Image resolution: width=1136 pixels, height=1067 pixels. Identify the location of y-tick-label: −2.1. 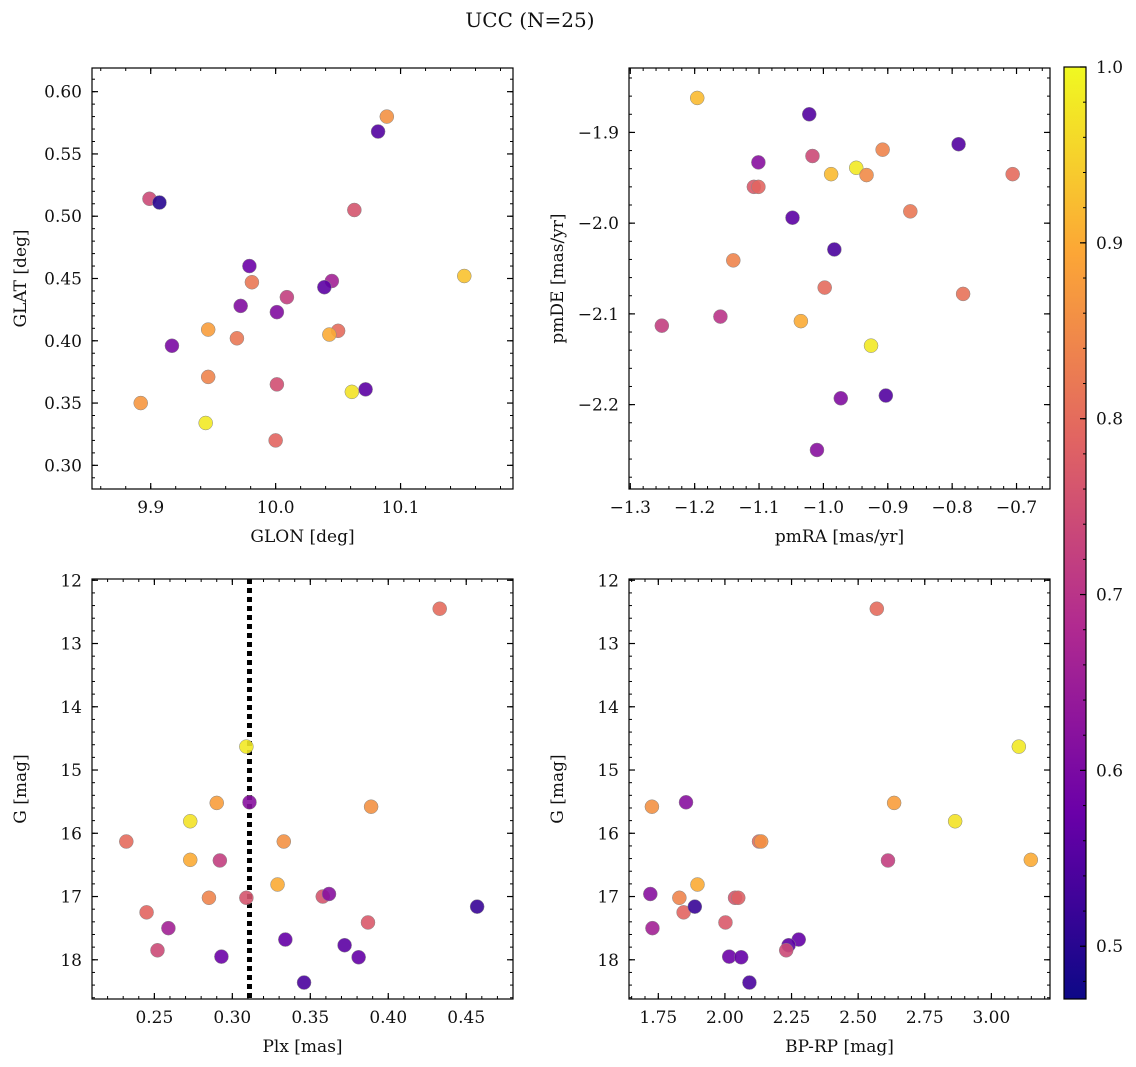
(598, 315).